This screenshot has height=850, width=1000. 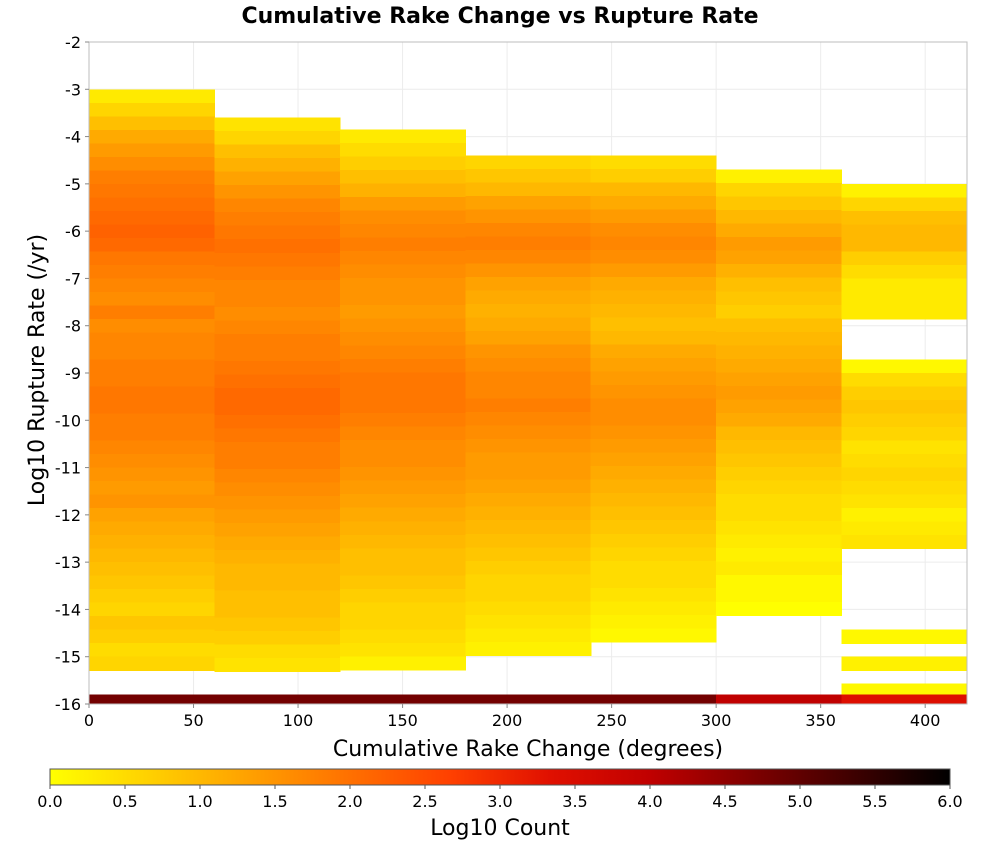 What do you see at coordinates (73, 231) in the screenshot?
I see `y-tick-label: -6` at bounding box center [73, 231].